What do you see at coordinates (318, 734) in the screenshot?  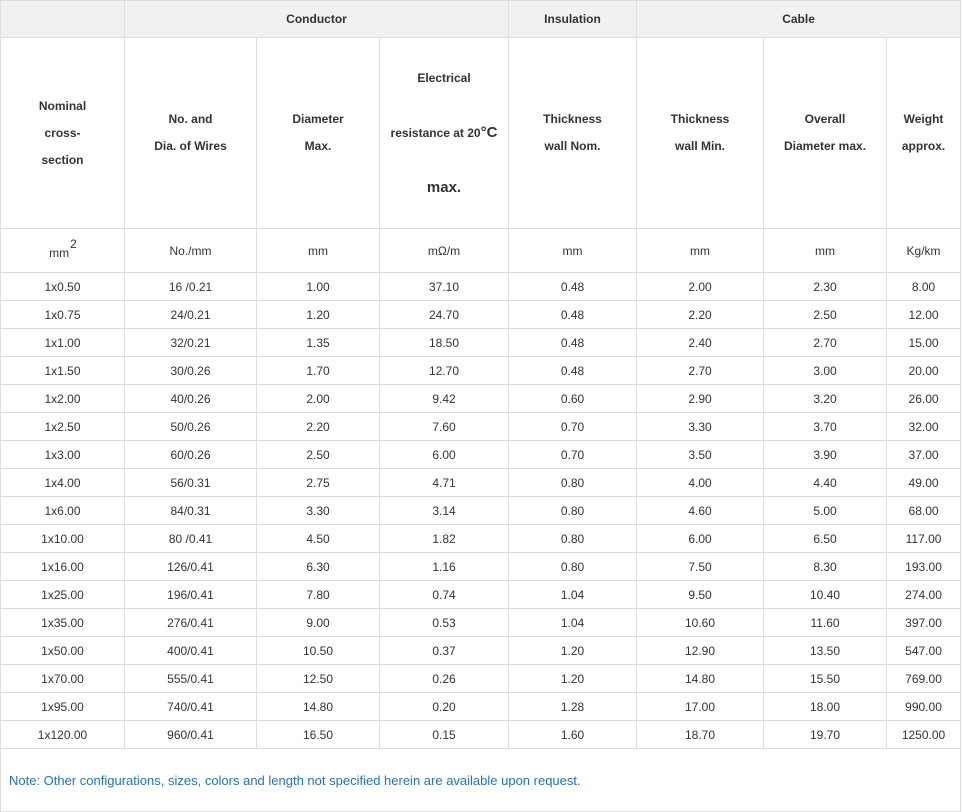 I see `table-cell: 16.50` at bounding box center [318, 734].